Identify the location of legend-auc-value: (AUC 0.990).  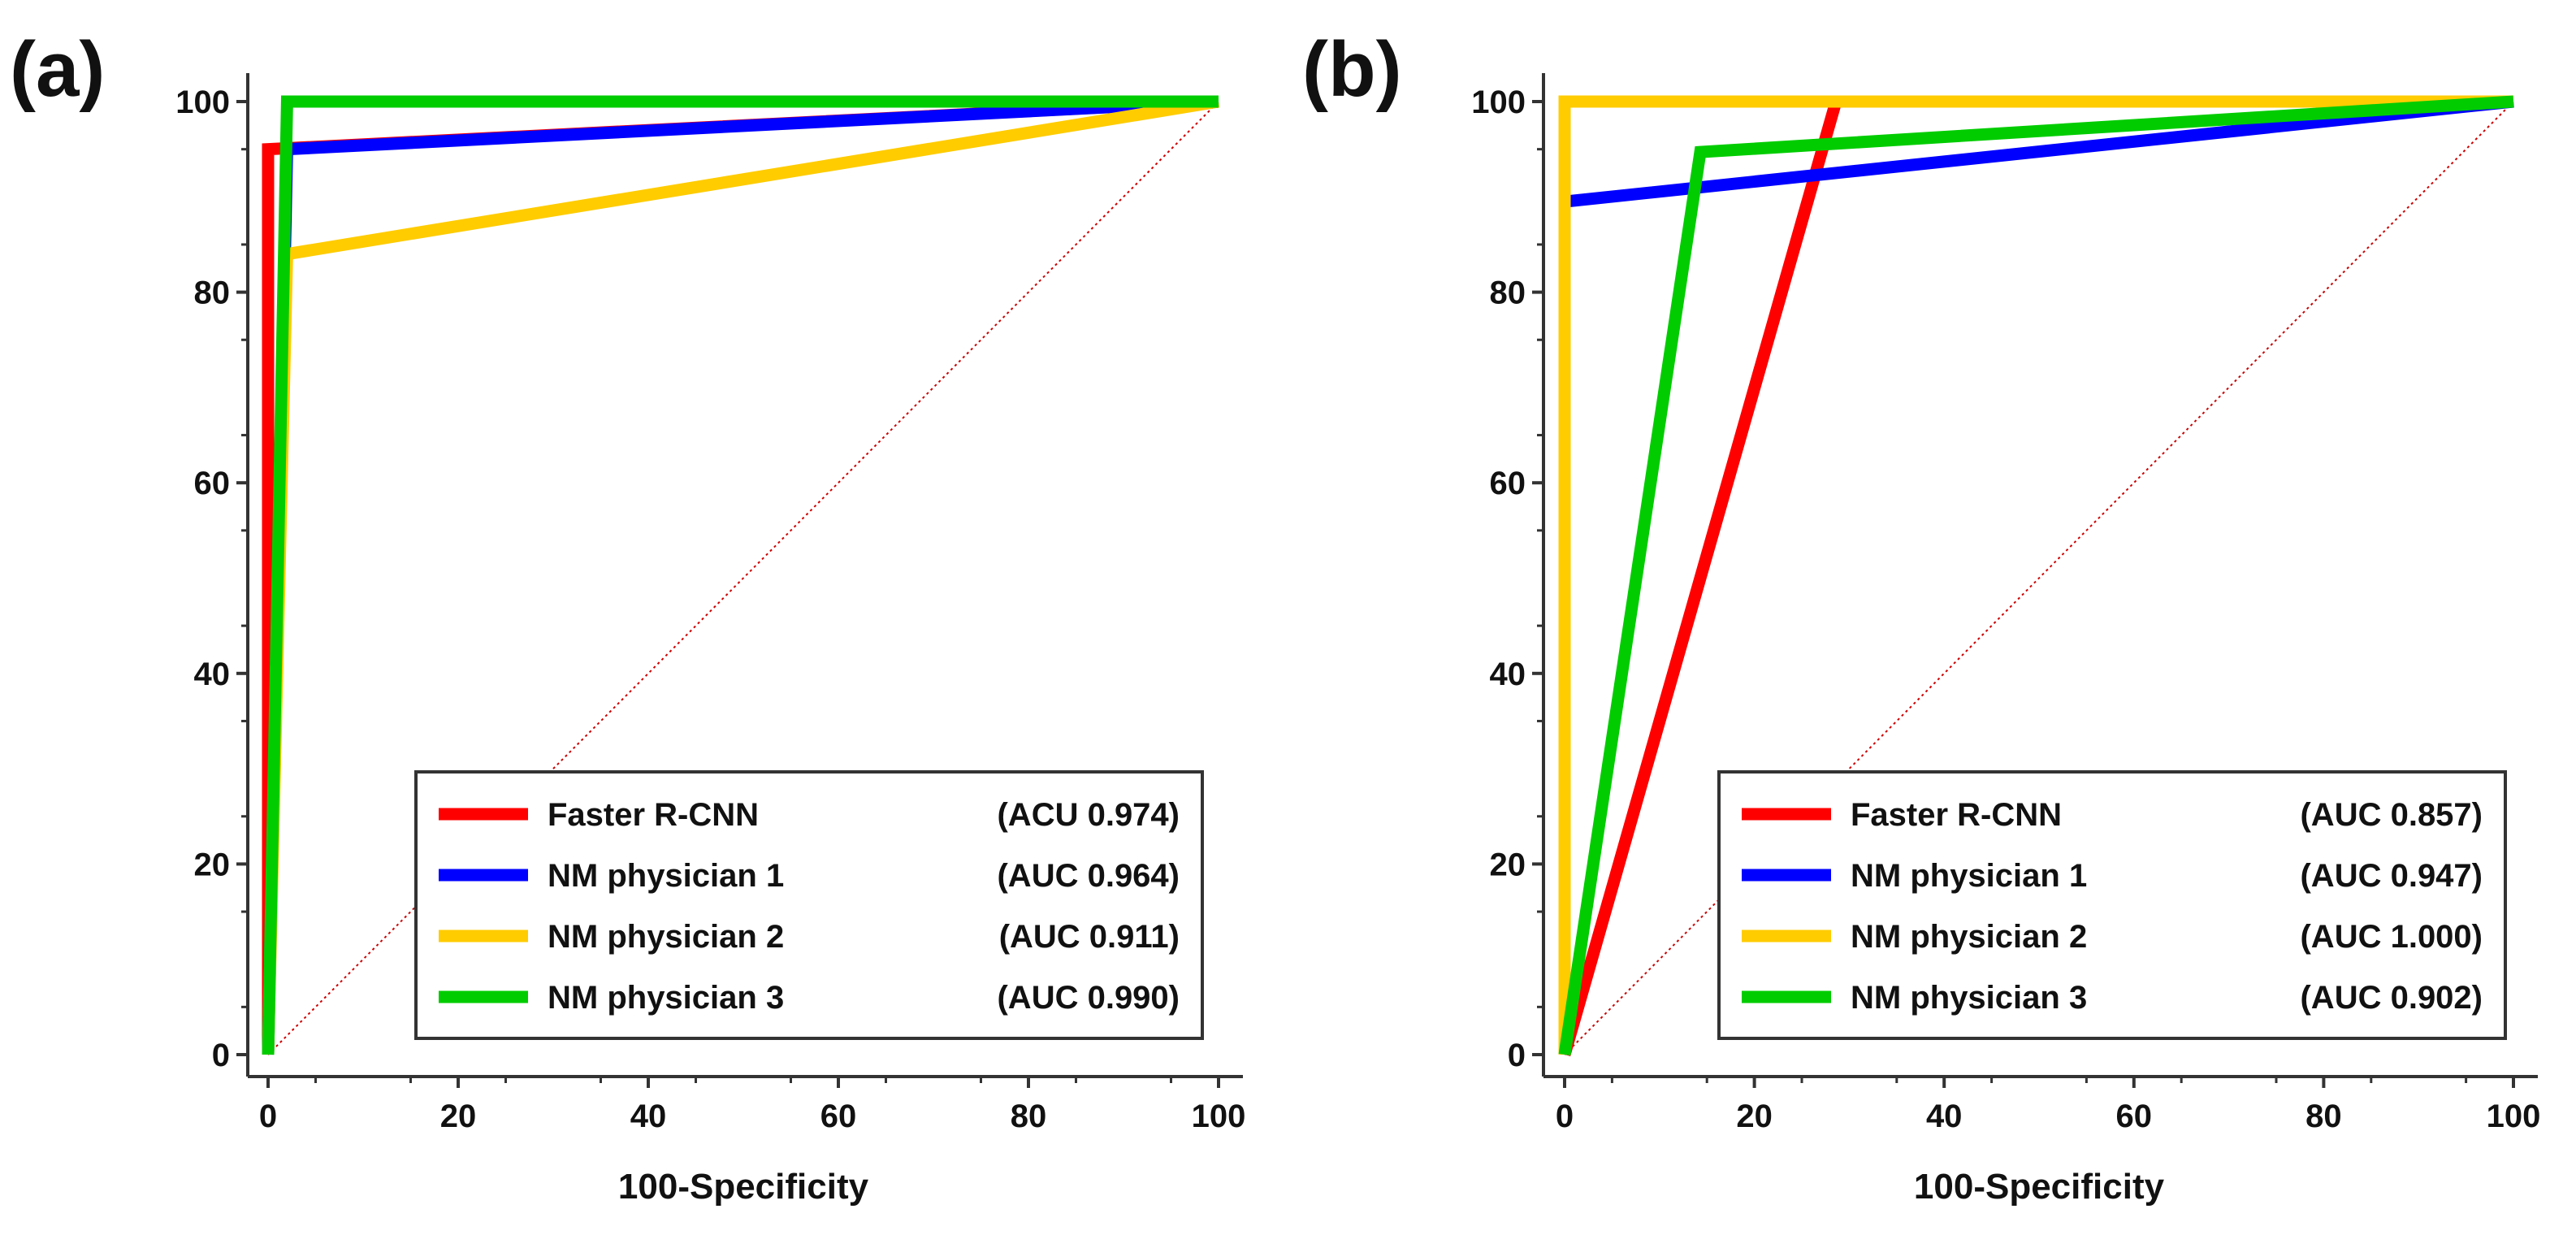
(1088, 998).